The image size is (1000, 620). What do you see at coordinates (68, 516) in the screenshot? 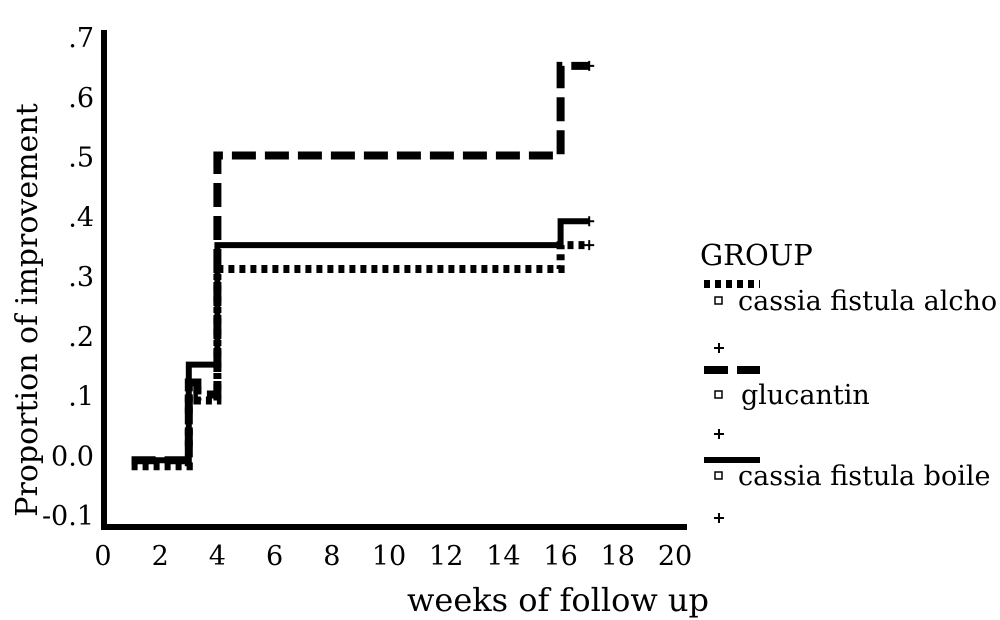
I see `y-tick-label: -0.1` at bounding box center [68, 516].